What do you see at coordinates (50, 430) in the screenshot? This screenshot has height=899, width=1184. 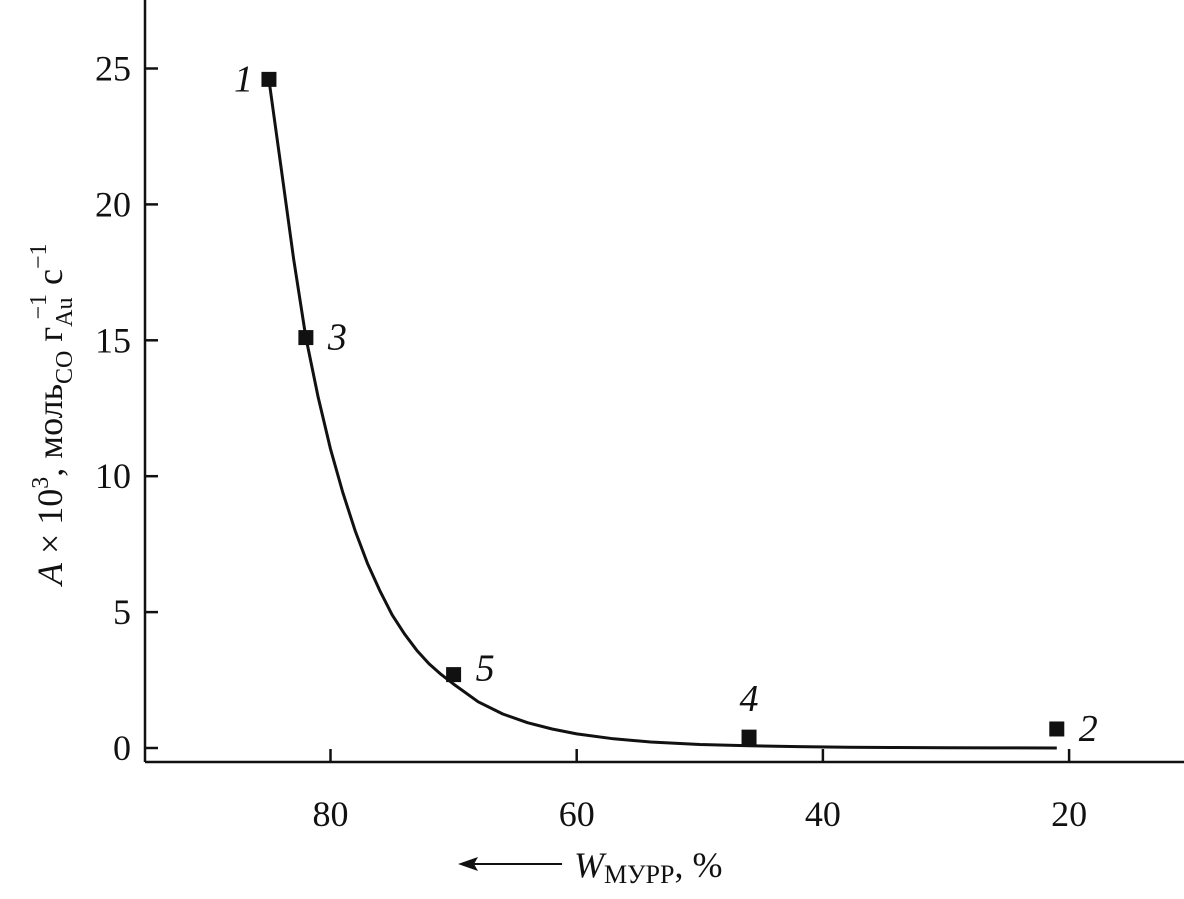 I see `y-axis-unit1: , моль` at bounding box center [50, 430].